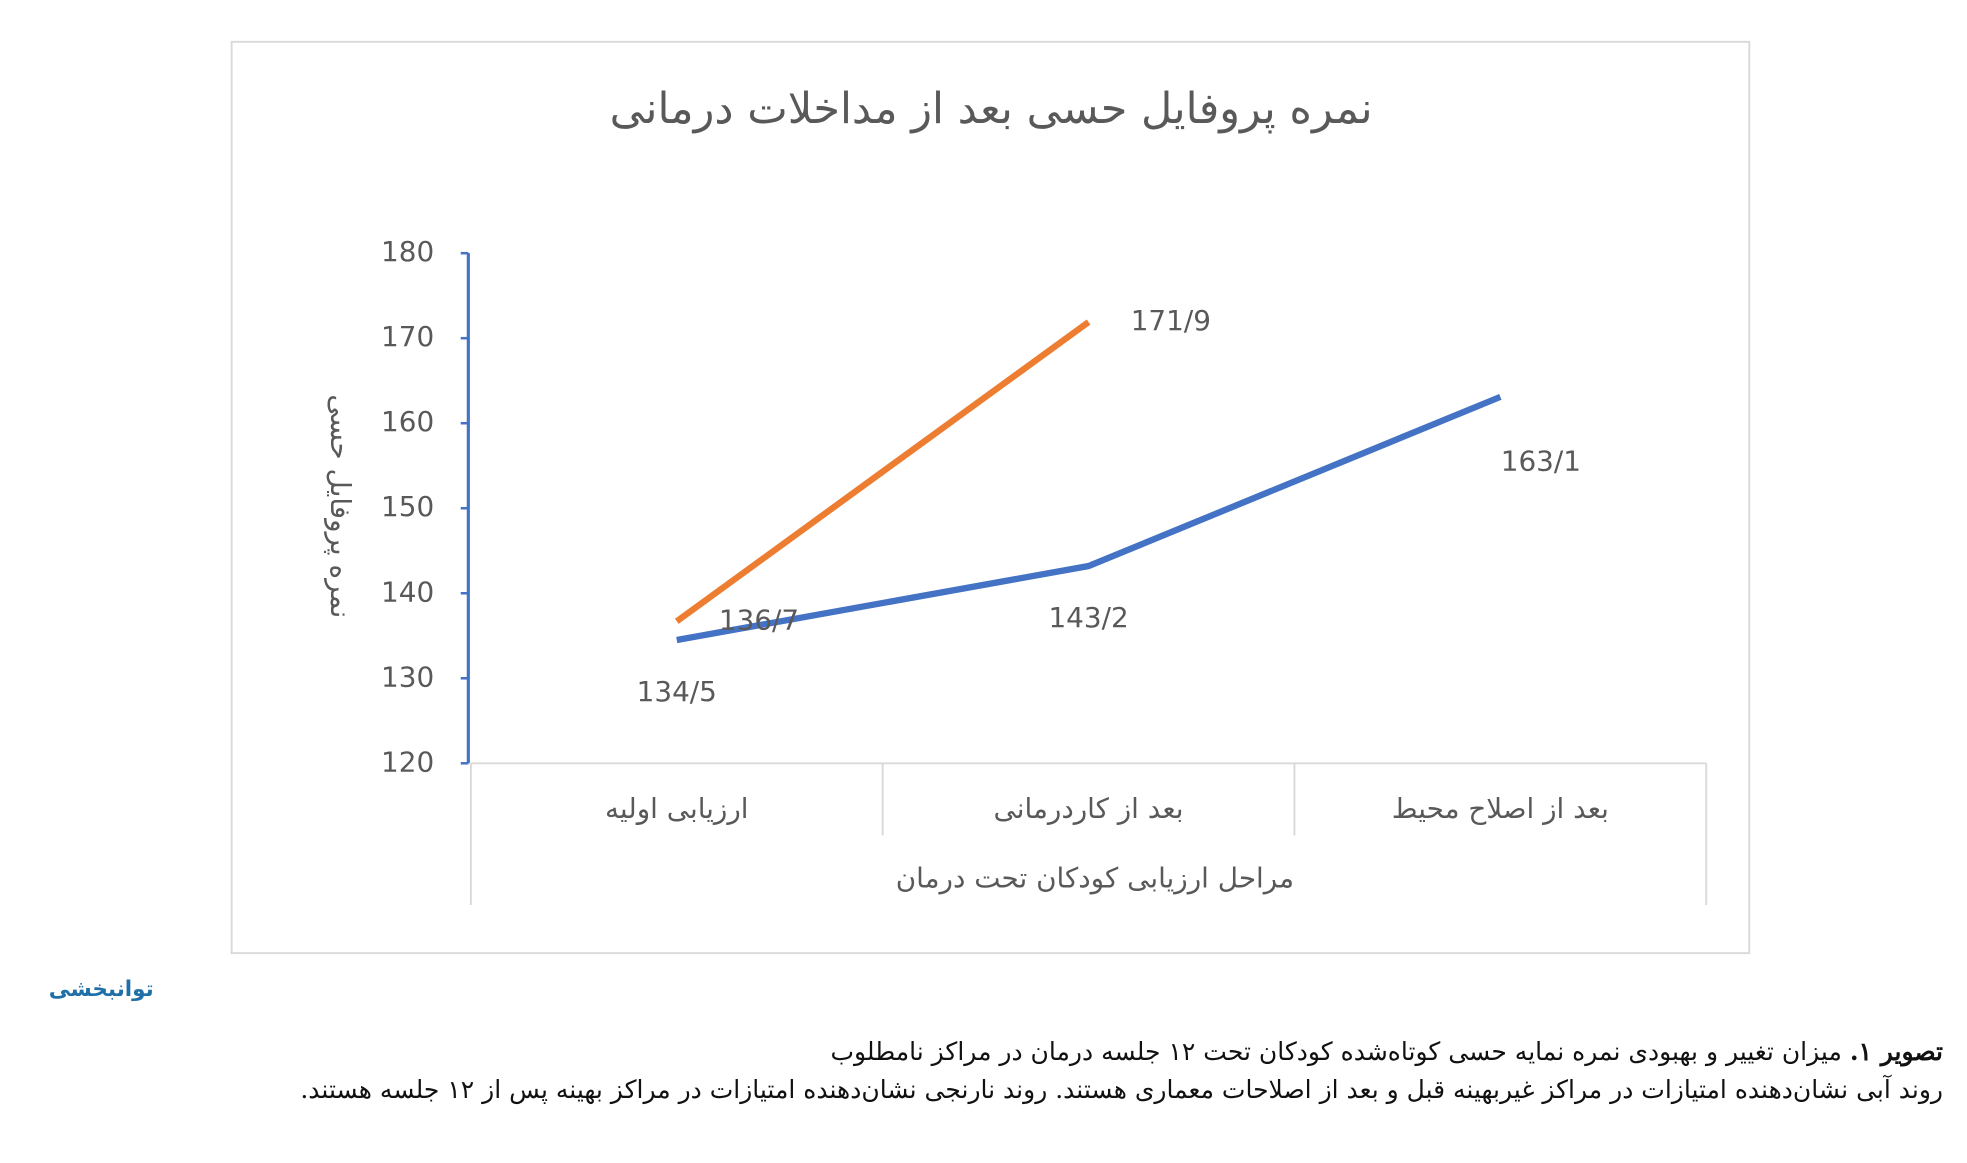  What do you see at coordinates (677, 691) in the screenshot?
I see `data-label: 134/5` at bounding box center [677, 691].